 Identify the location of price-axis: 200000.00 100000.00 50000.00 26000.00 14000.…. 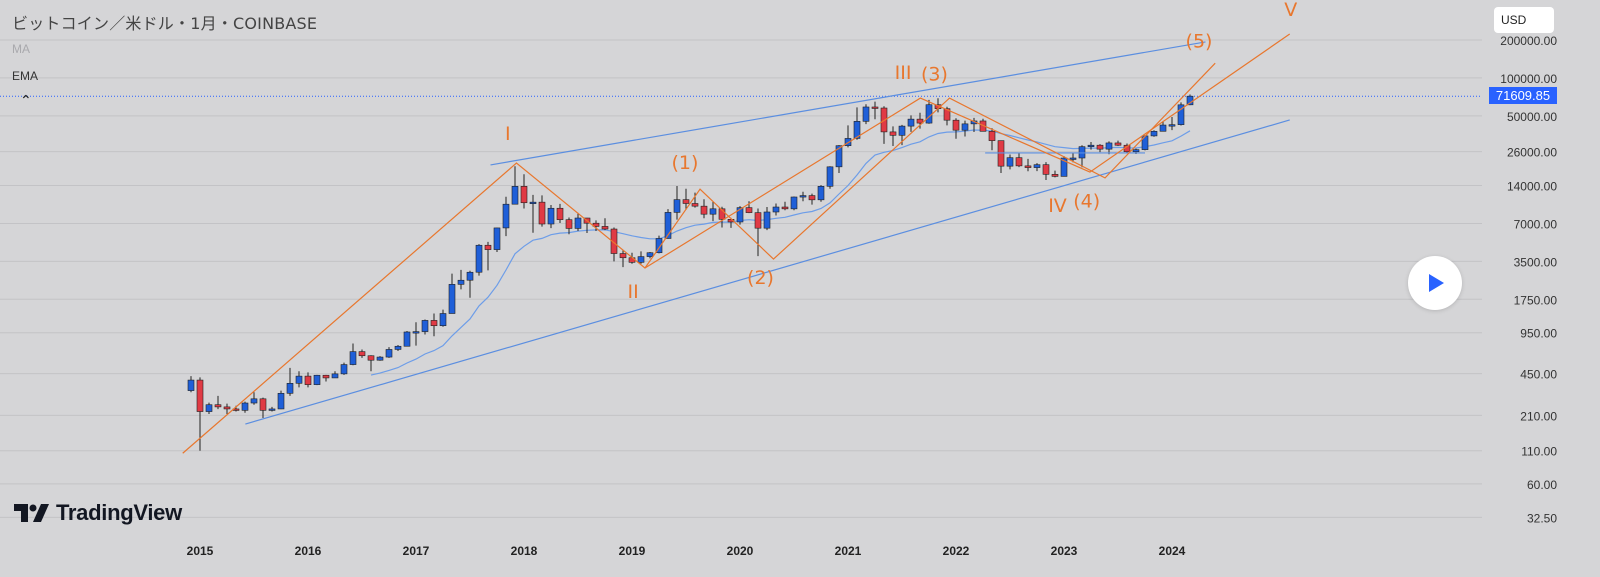
(1528, 279).